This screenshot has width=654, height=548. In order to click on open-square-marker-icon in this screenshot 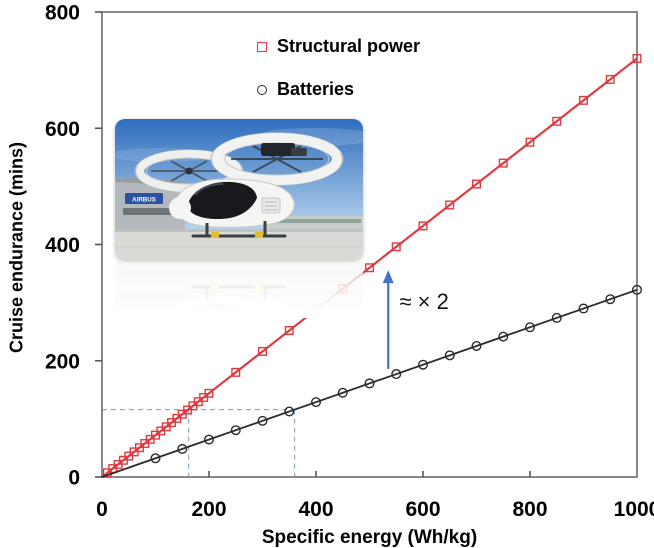, I will do `click(262, 46)`.